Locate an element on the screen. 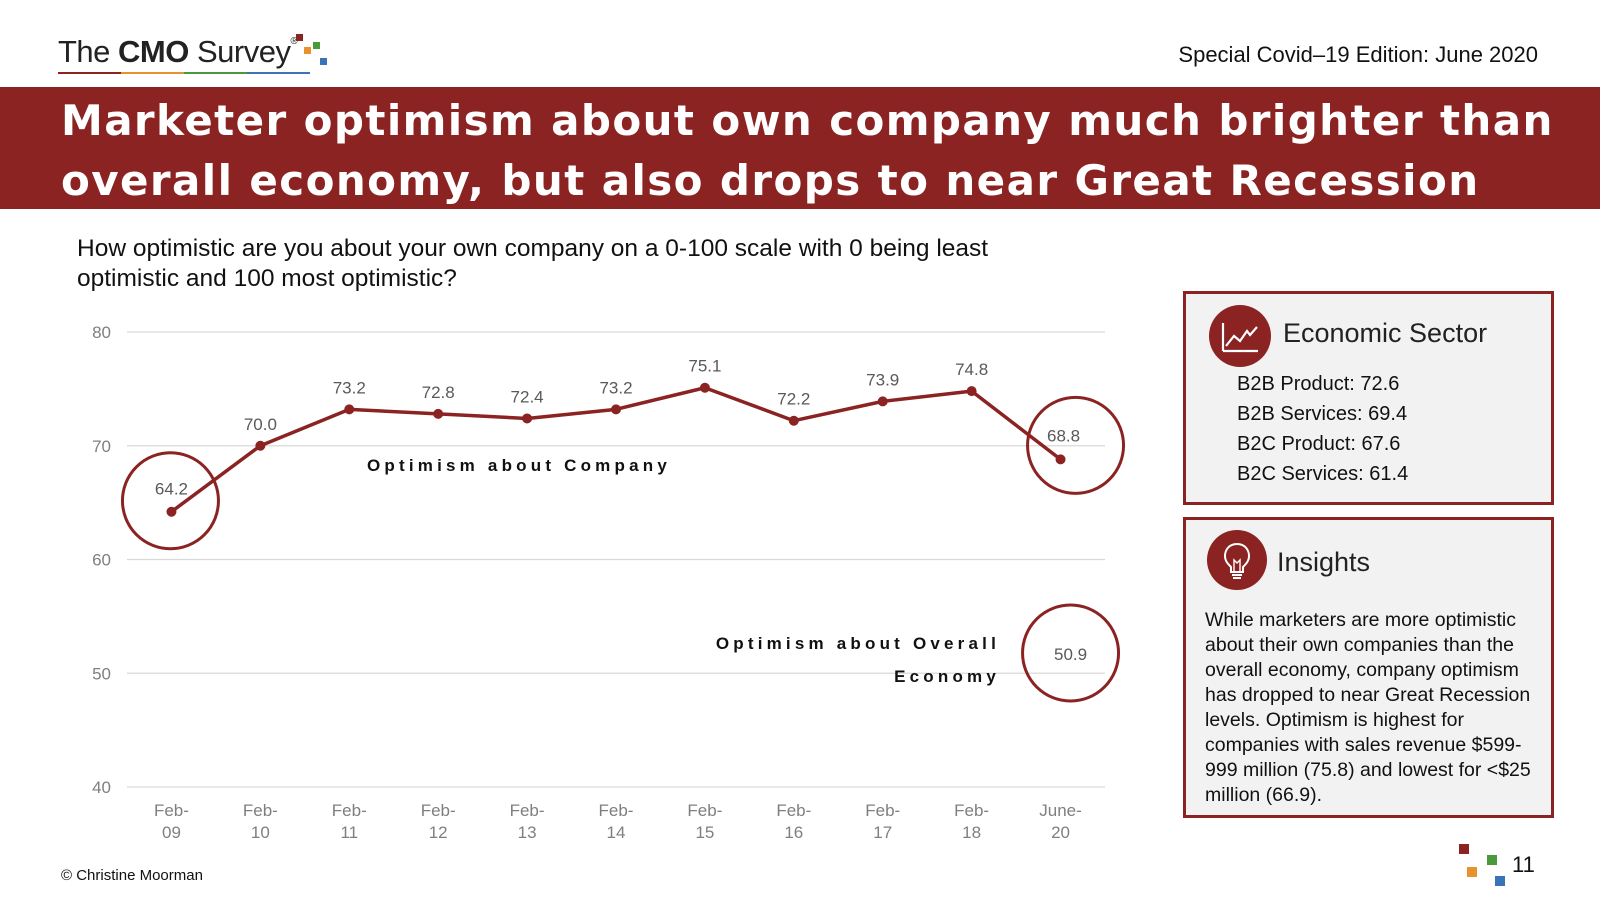  economy-value-label: 50.9 is located at coordinates (1070, 654).